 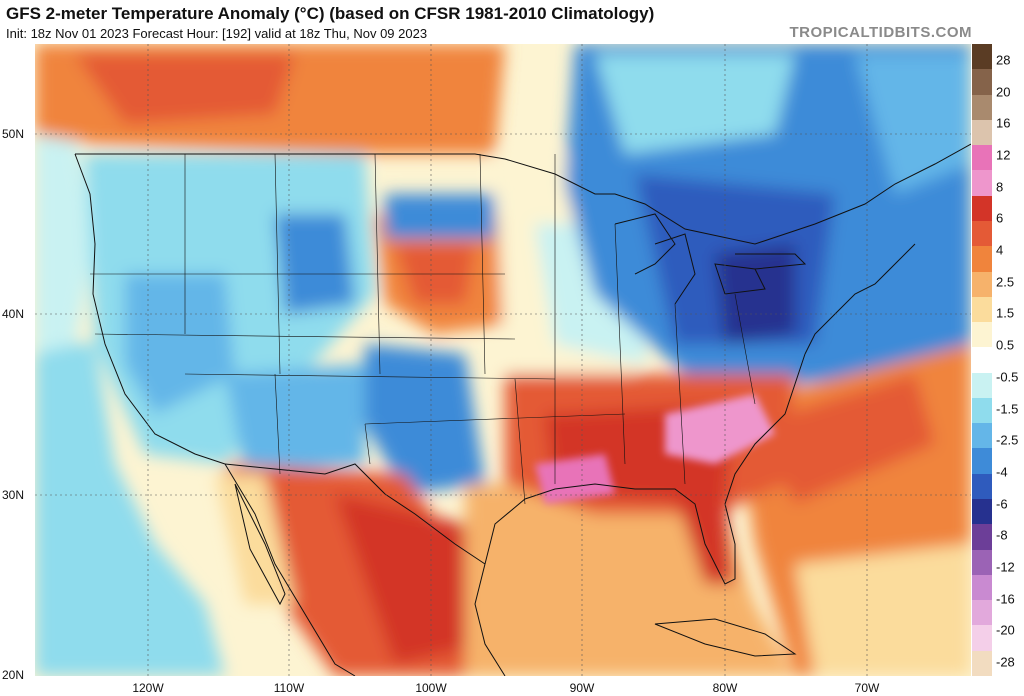 What do you see at coordinates (880, 32) in the screenshot?
I see `site-watermark: TROPICALTIDBITS.COM` at bounding box center [880, 32].